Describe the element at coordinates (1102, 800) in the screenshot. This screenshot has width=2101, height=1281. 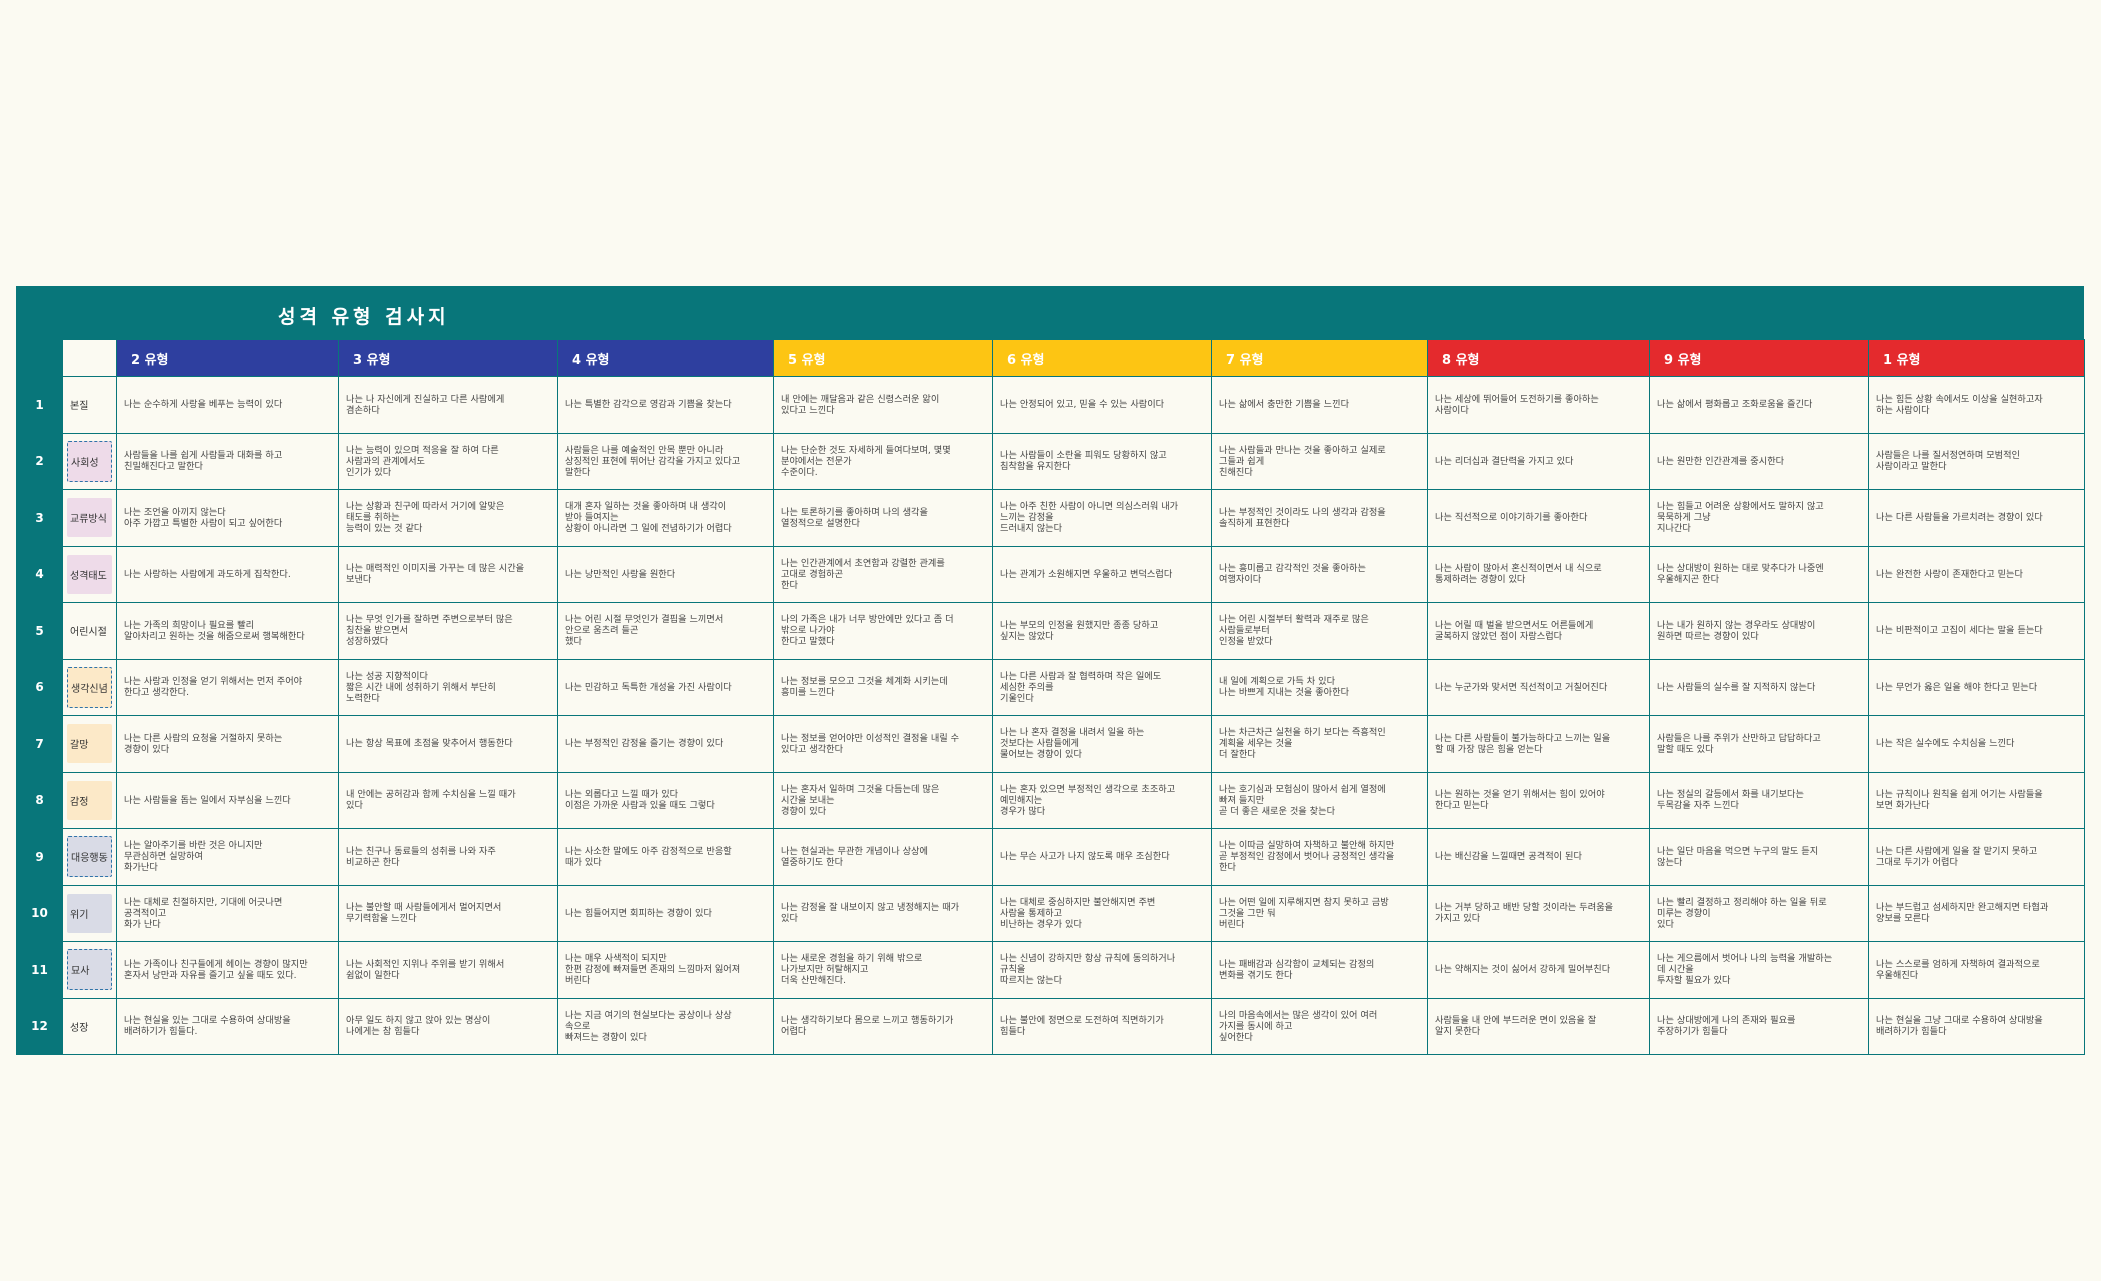
I see `statement-cell: 나는 혼자 있으면 부정적인 생각으로 초조하고 예민해지는 경우가 많다` at that location.